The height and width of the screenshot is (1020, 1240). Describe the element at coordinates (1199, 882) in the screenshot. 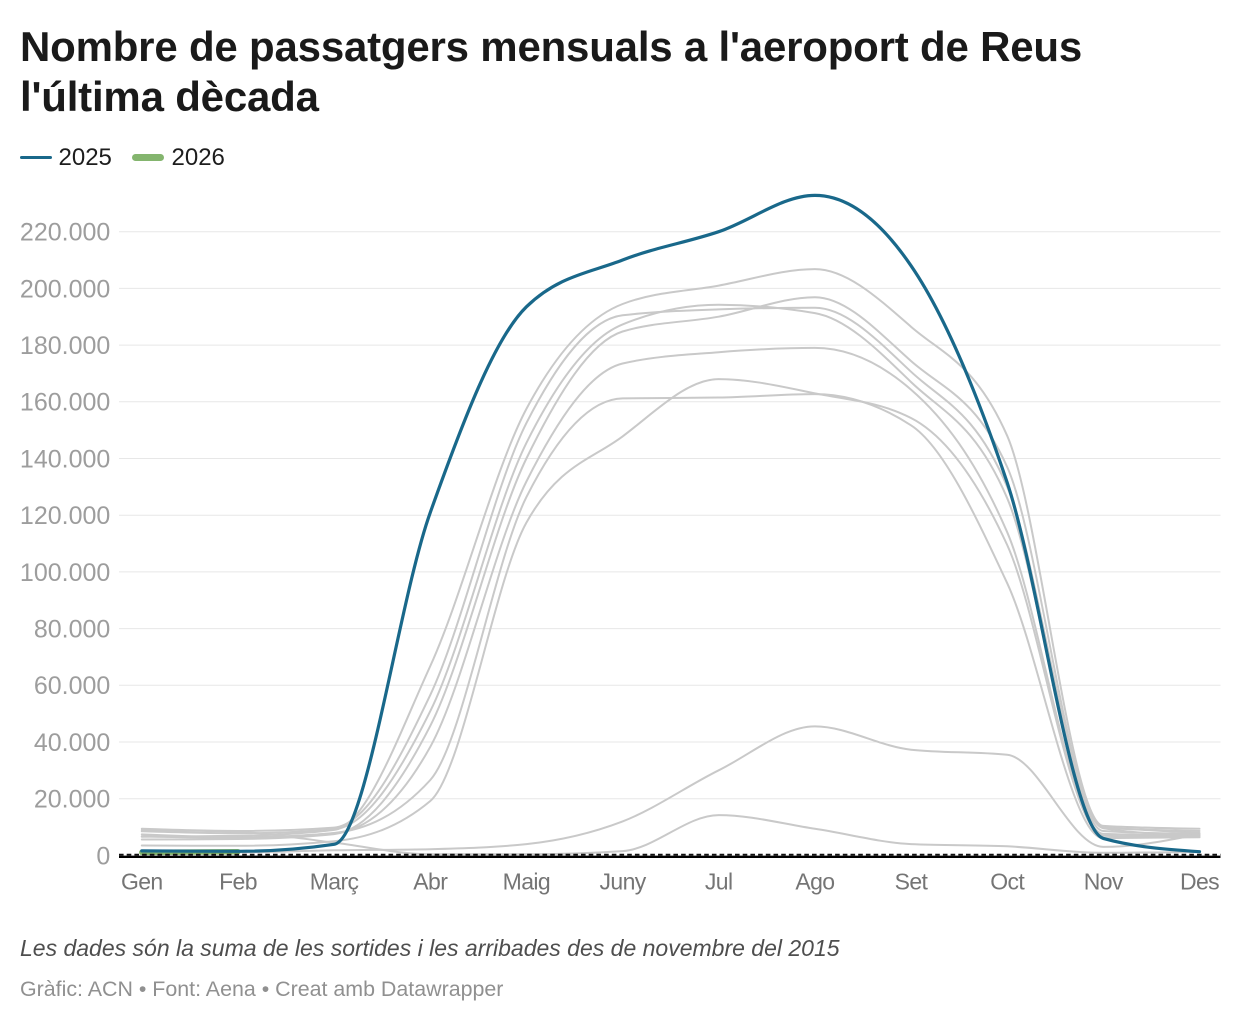

I see `svg-text: Des` at that location.